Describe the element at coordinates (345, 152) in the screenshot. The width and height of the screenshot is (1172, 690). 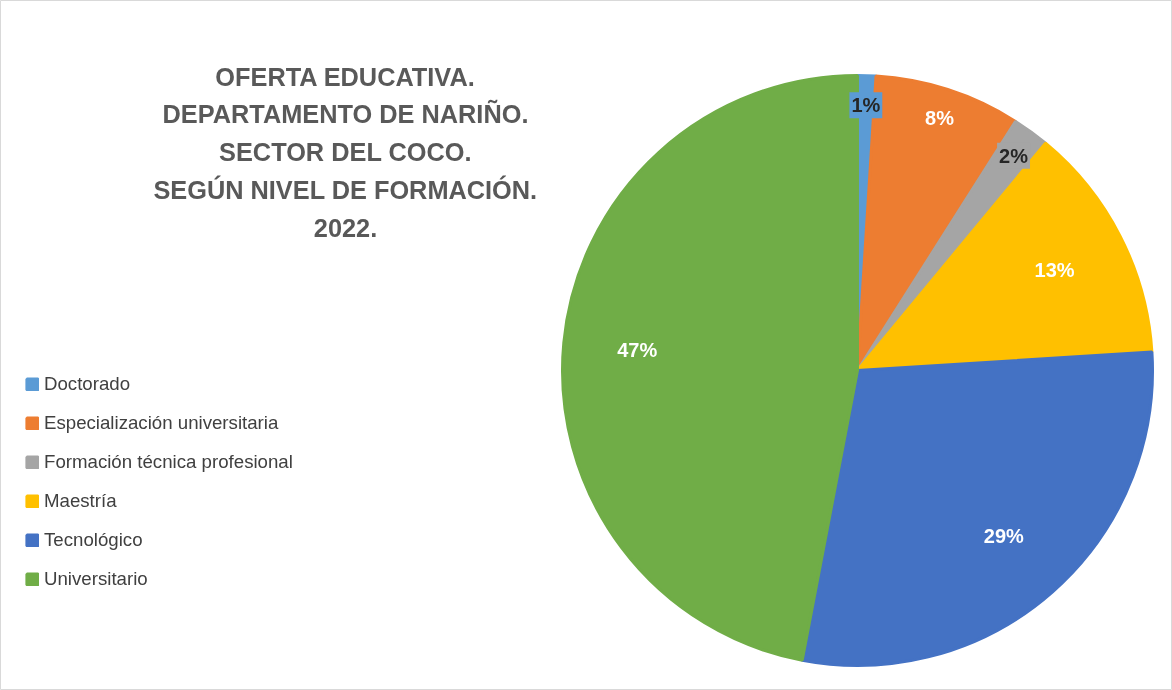
I see `text: OFERTA EDUCATIVA. DEPARTAMENTO DE NARIÑO. SECTOR DEL COCO. SEGÚN NIVEL DE FORMACIÓN. 2022.` at that location.